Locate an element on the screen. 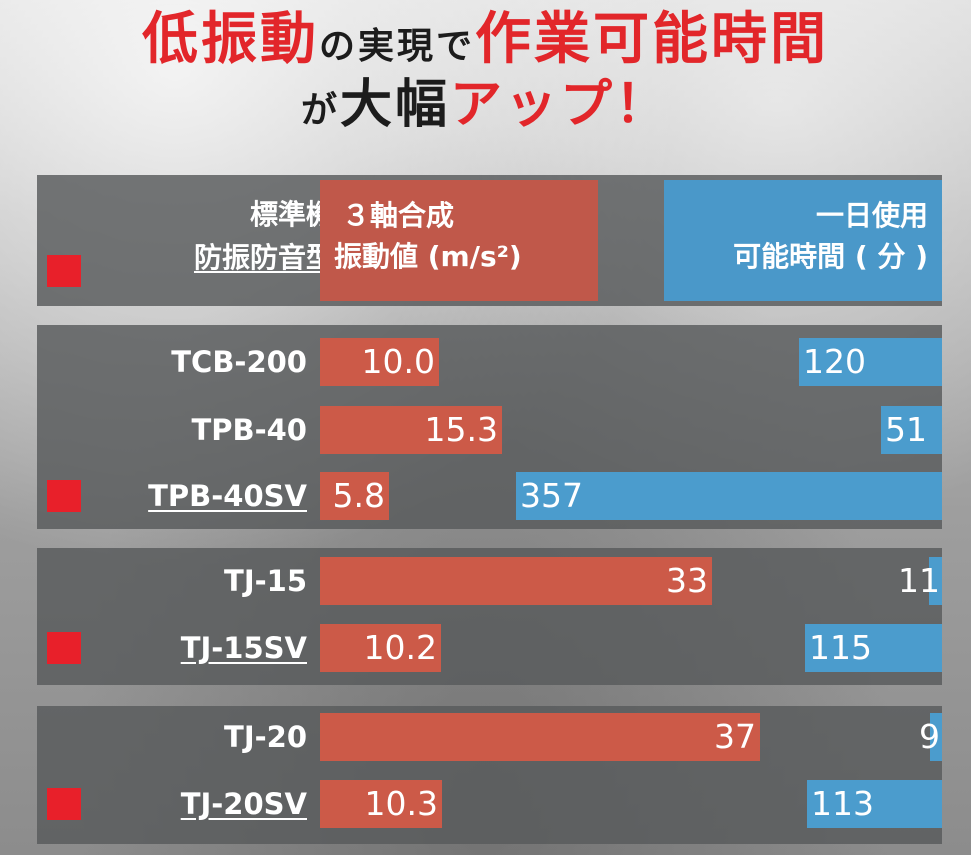 This screenshot has height=855, width=971. legend-red-square is located at coordinates (64, 271).